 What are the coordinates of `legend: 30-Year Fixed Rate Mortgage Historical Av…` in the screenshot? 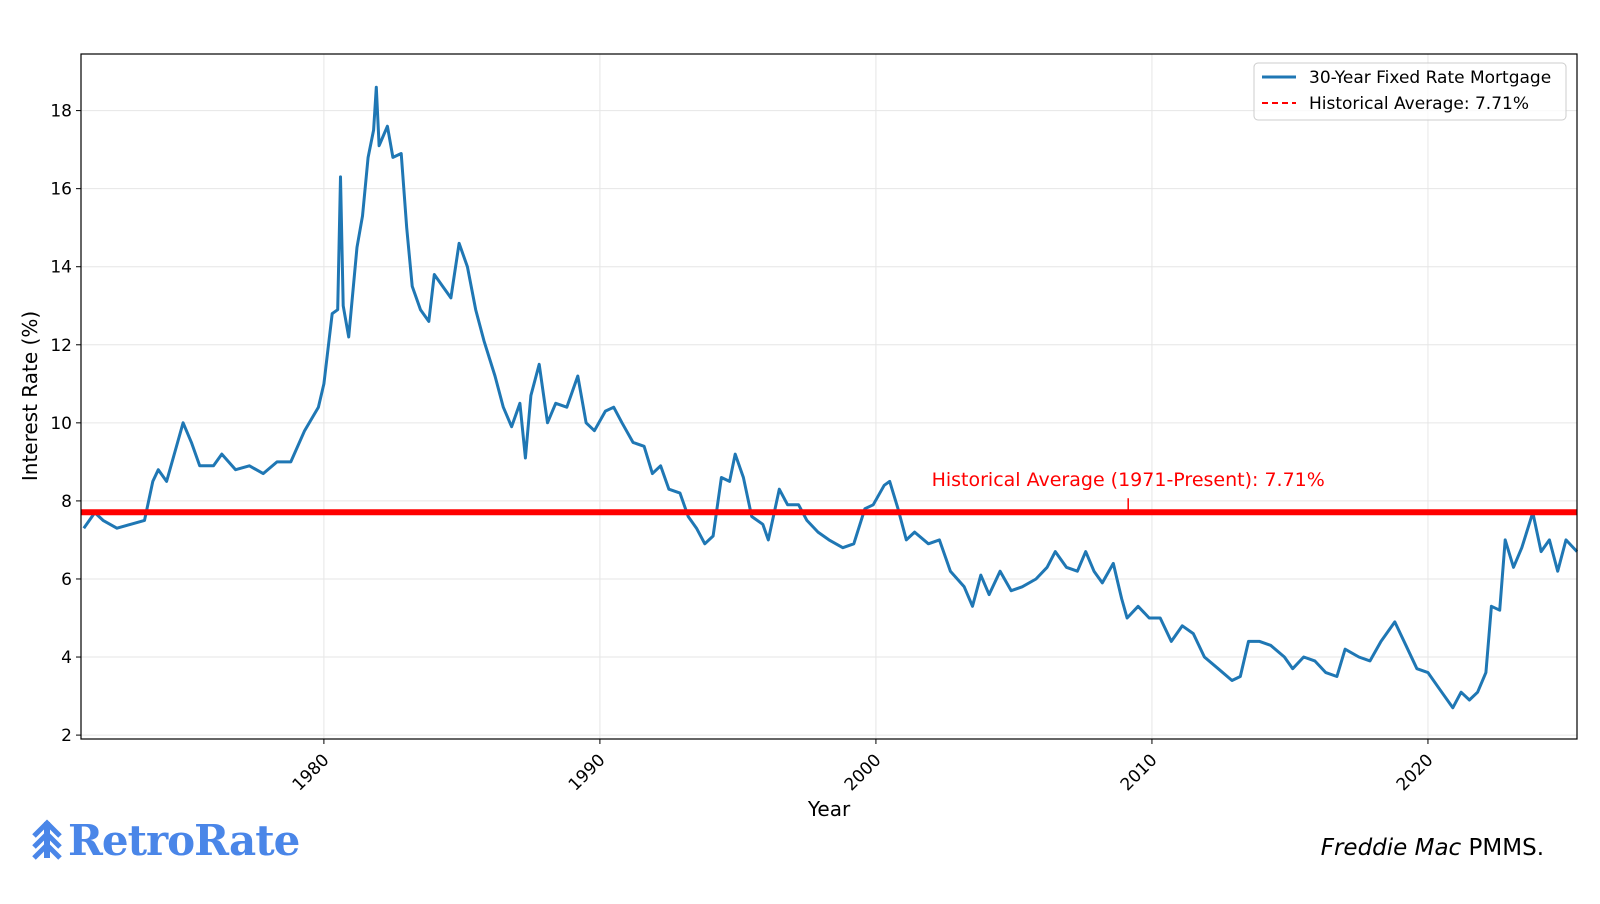 It's located at (1410, 91).